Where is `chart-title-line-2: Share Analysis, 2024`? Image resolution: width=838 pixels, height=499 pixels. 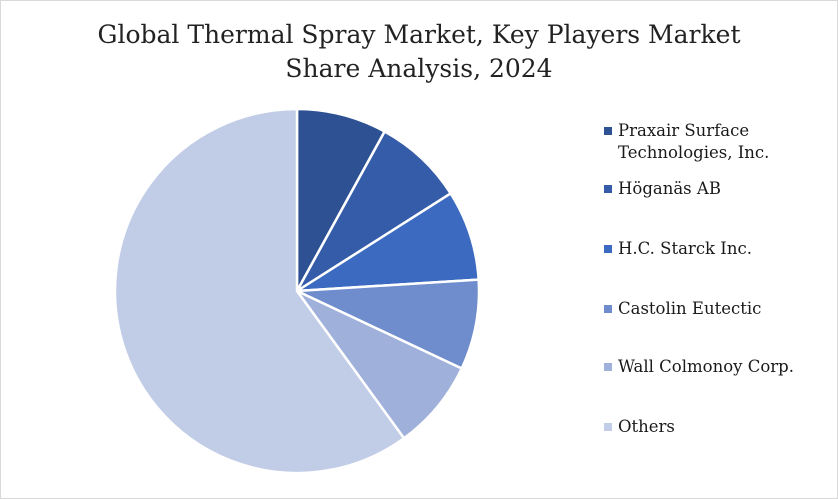 chart-title-line-2: Share Analysis, 2024 is located at coordinates (419, 68).